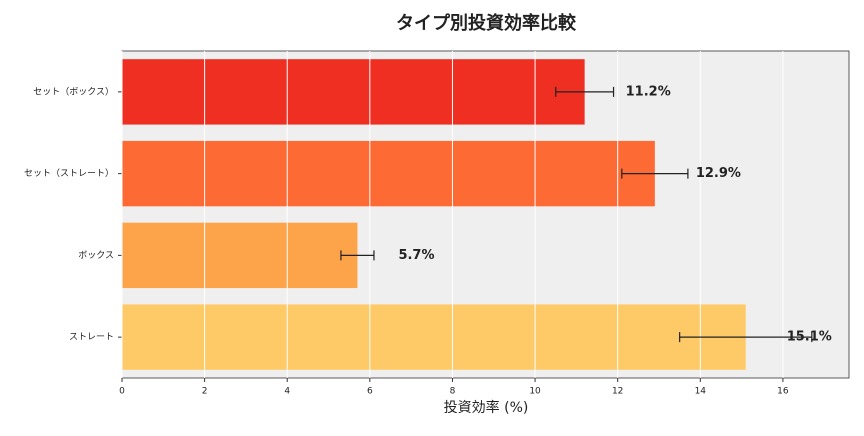 The image size is (864, 436). What do you see at coordinates (648, 91) in the screenshot?
I see `value-label: 11.2%` at bounding box center [648, 91].